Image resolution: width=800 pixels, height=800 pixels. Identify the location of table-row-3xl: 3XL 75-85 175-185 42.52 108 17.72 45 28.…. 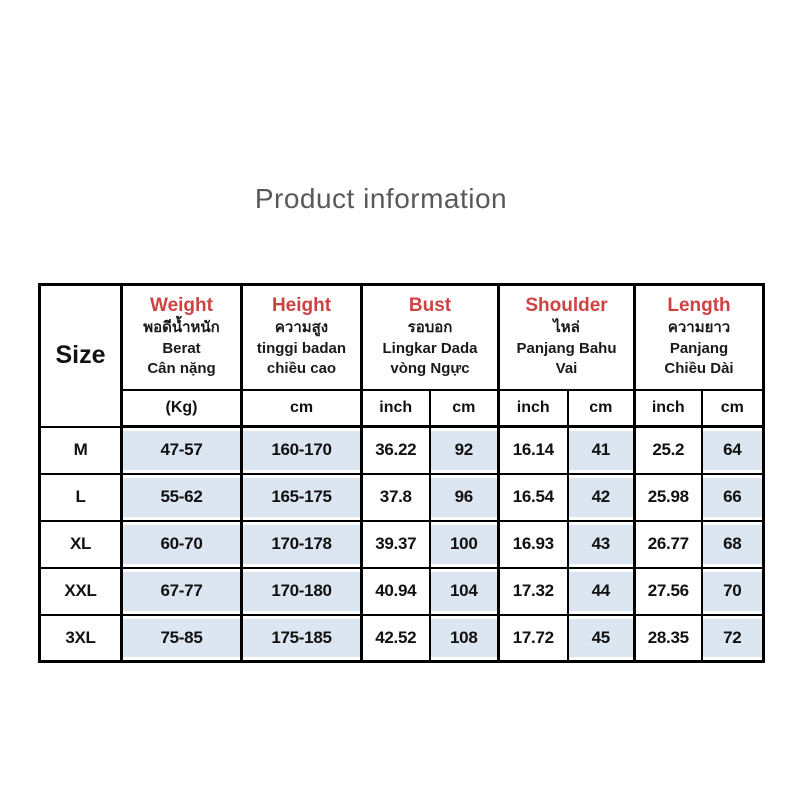
(401, 638).